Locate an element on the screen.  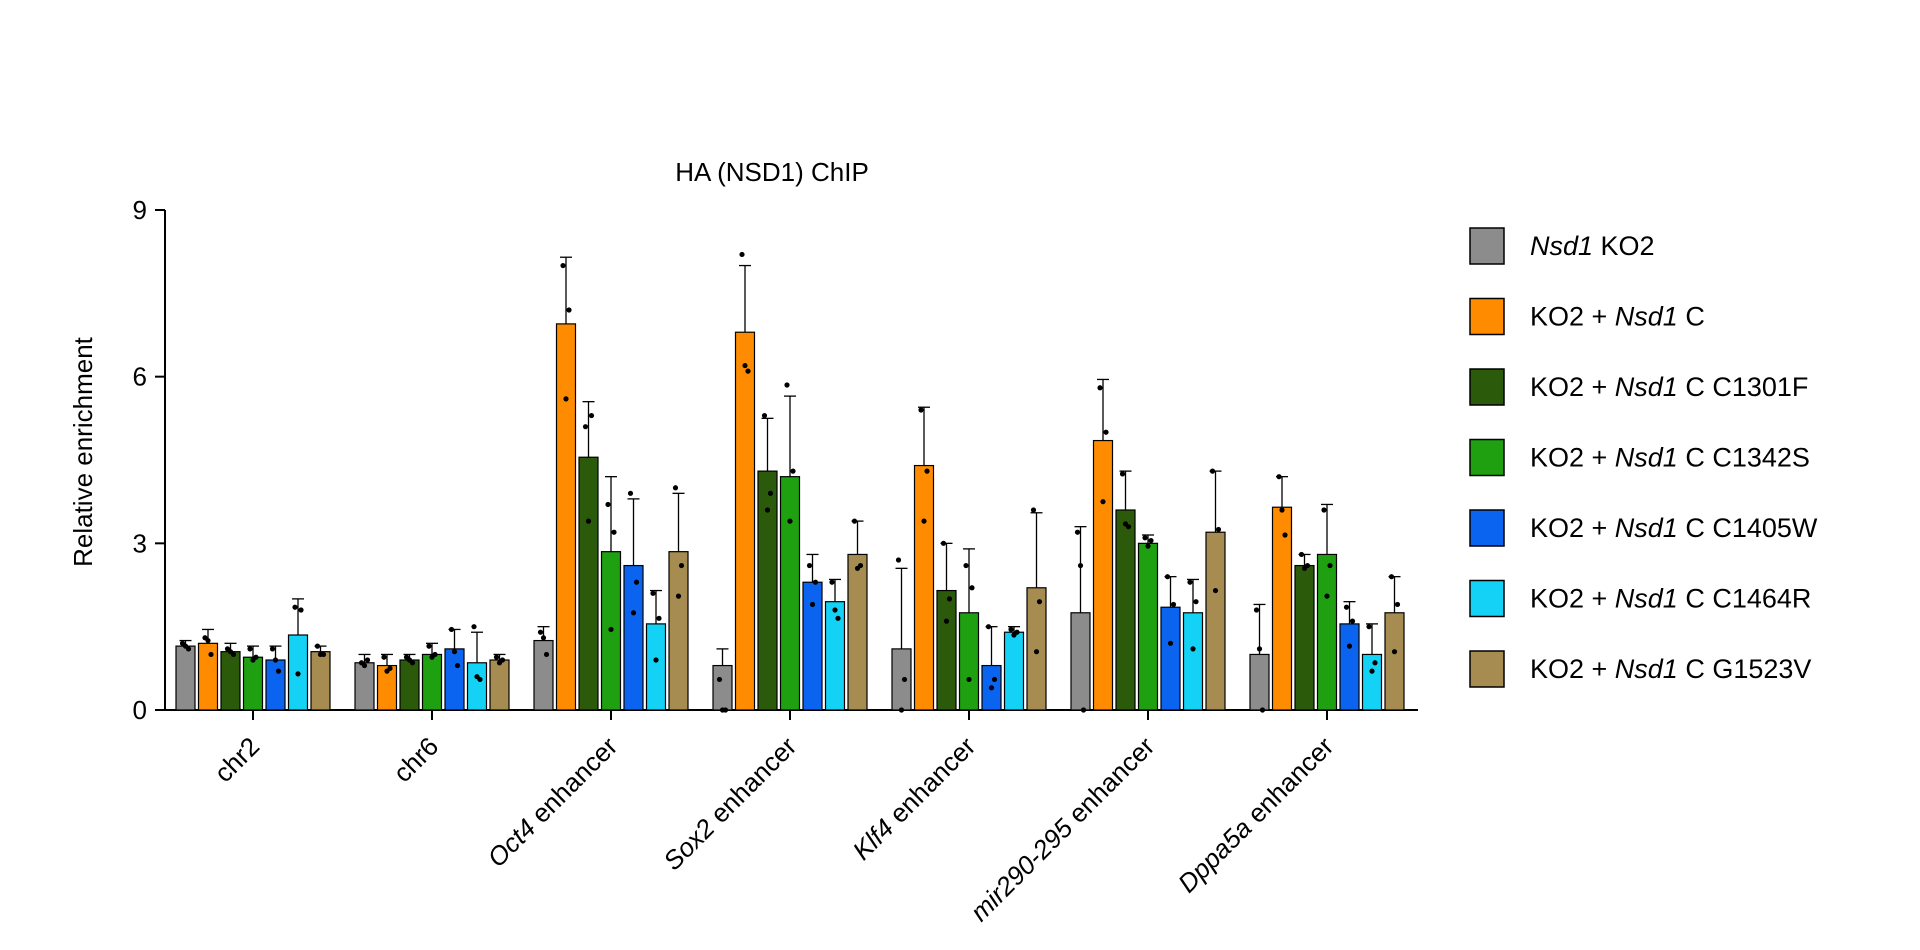
legend-label-suffix: KO2 is located at coordinates (1624, 246).